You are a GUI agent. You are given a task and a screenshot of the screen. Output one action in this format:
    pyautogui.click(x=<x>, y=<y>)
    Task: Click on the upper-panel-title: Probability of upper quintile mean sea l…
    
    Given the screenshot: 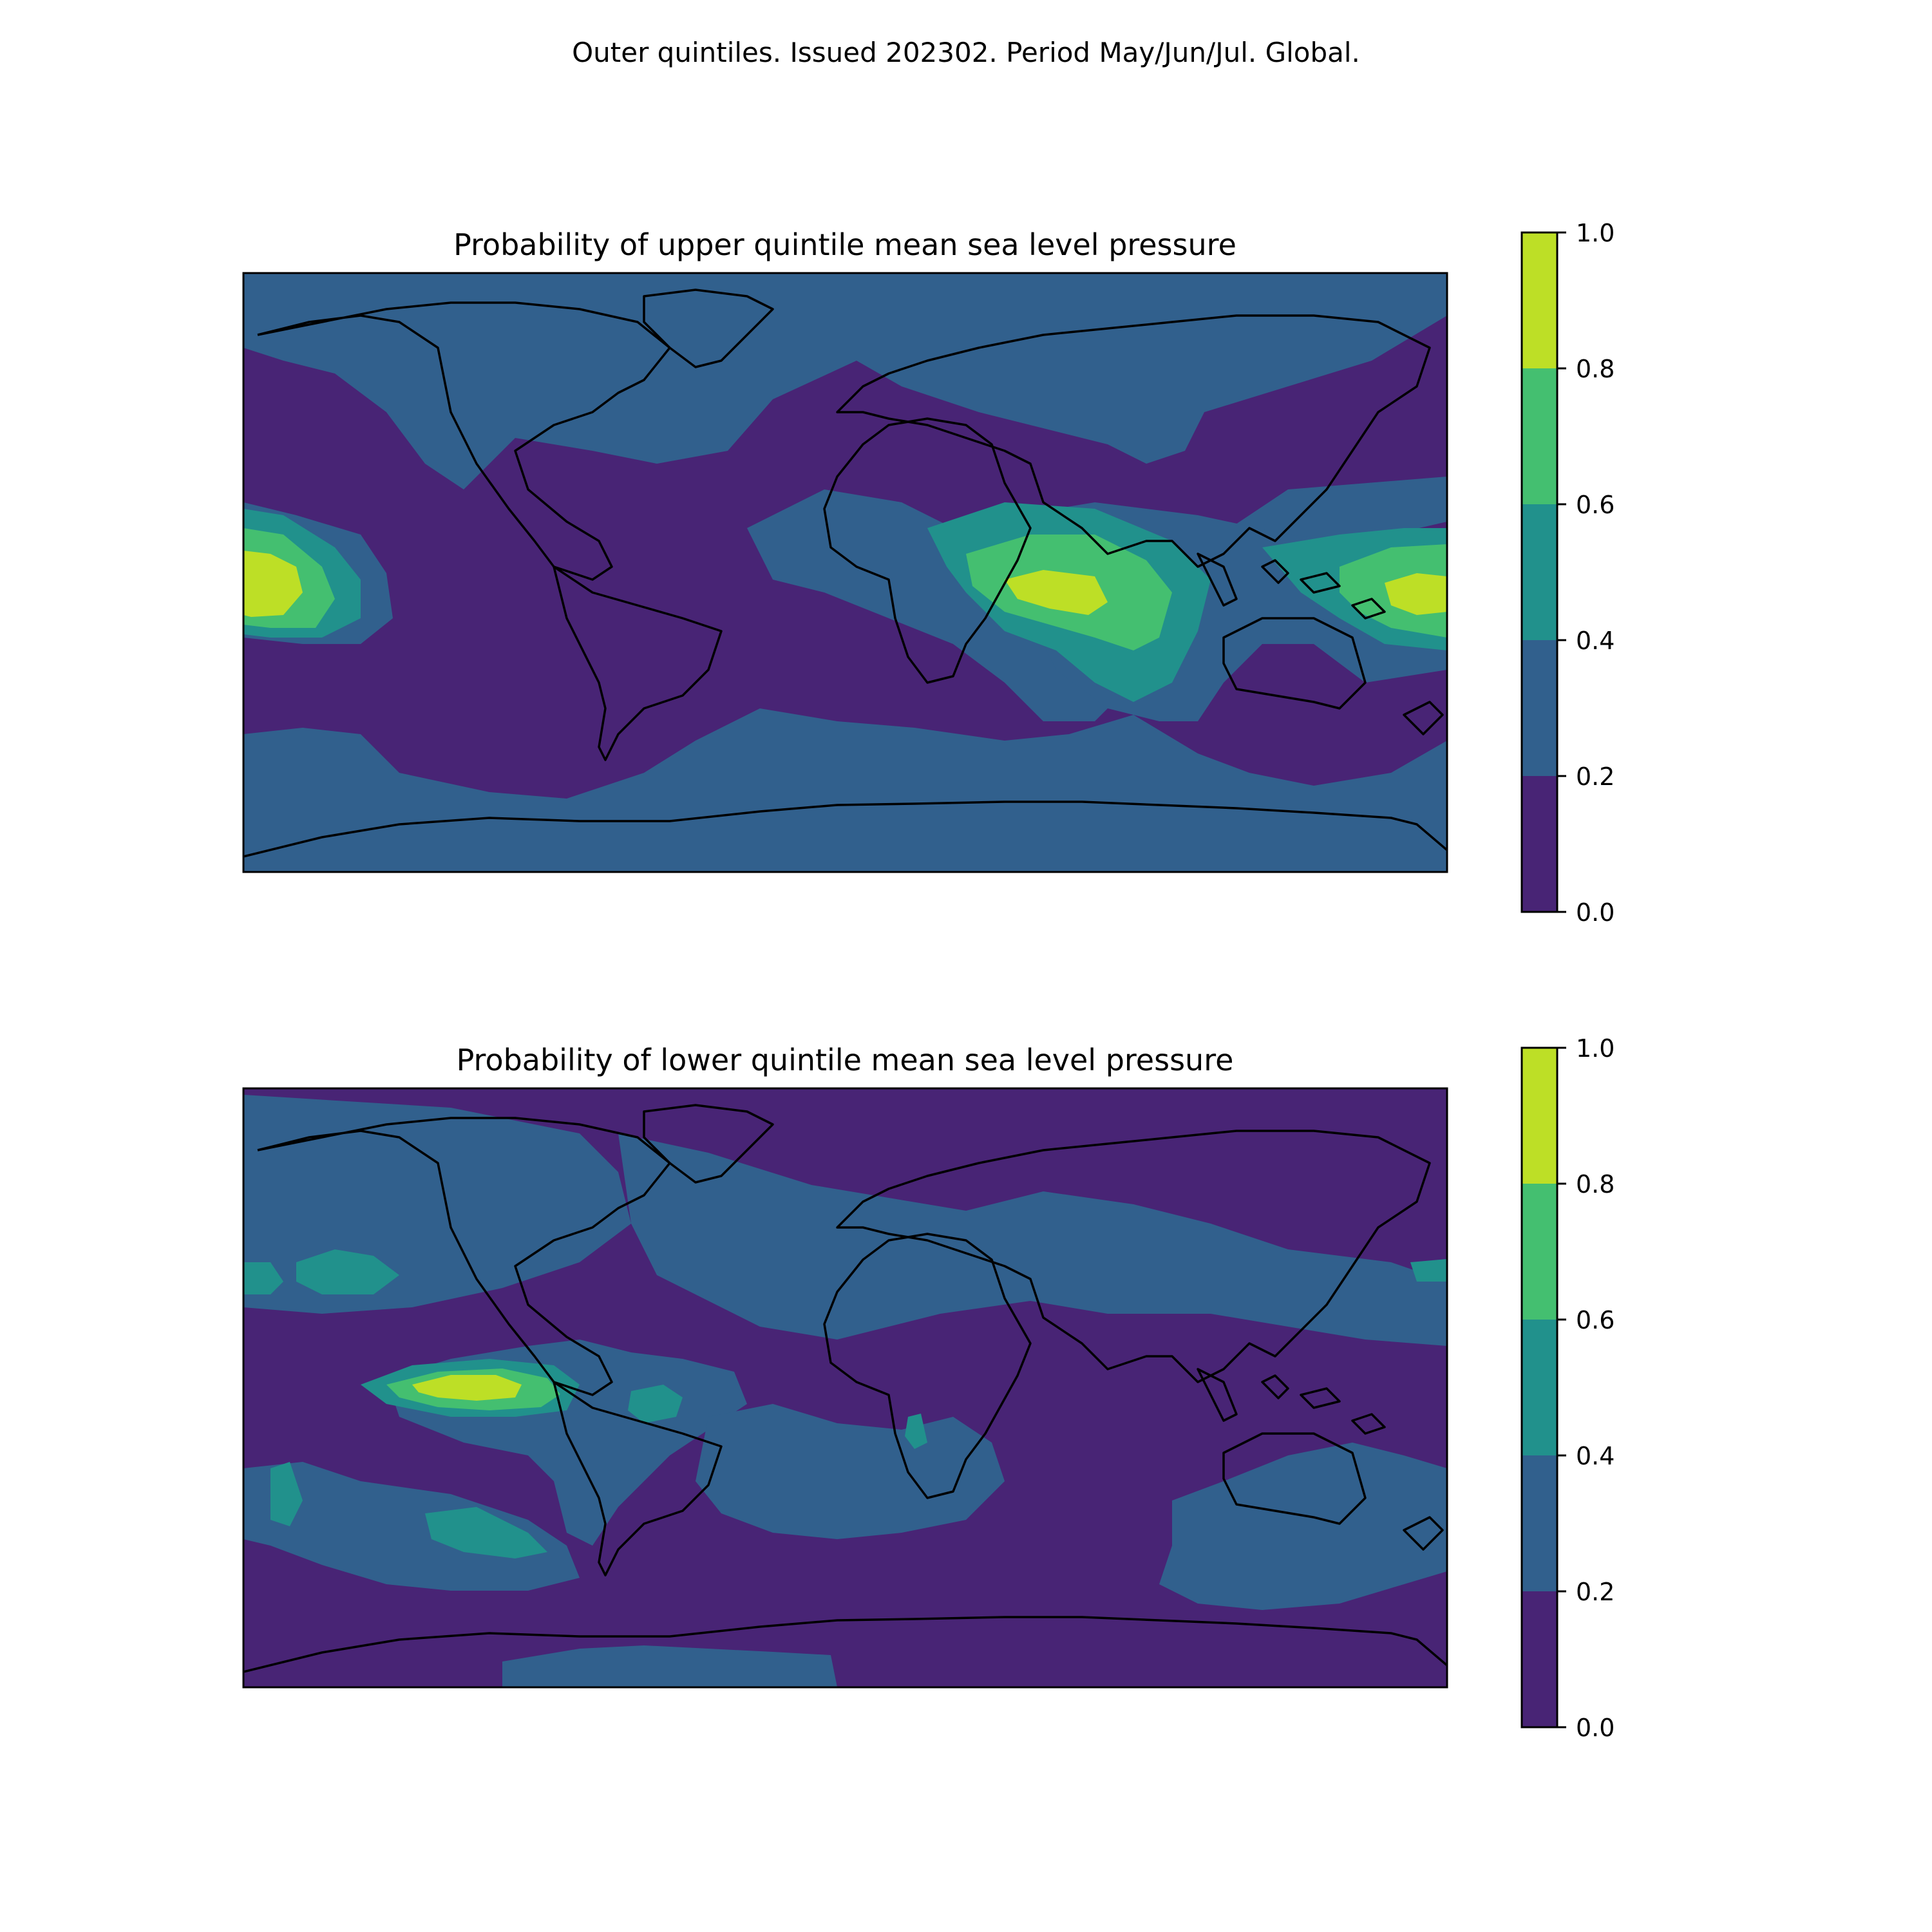 What is the action you would take?
    pyautogui.click(x=845, y=245)
    